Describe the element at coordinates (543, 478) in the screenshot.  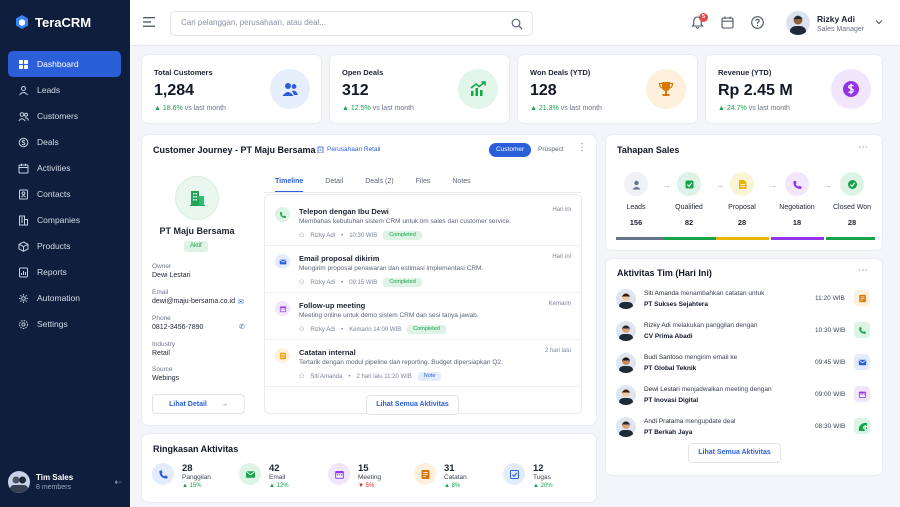
I see `summary-tugas: 12 Tugas ▲ 20%` at that location.